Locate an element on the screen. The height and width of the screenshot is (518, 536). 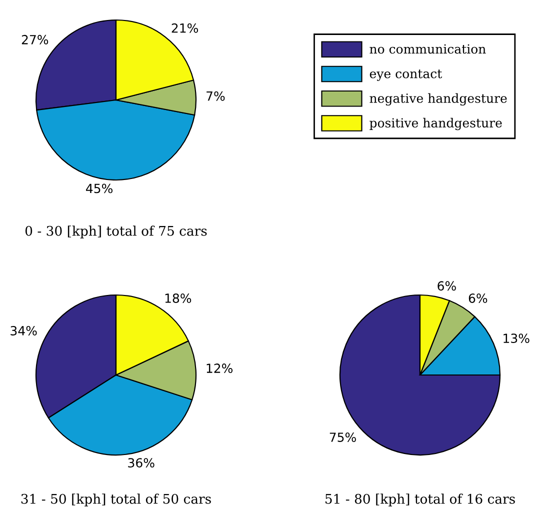
legend-label: positive handgesture is located at coordinates (436, 124).